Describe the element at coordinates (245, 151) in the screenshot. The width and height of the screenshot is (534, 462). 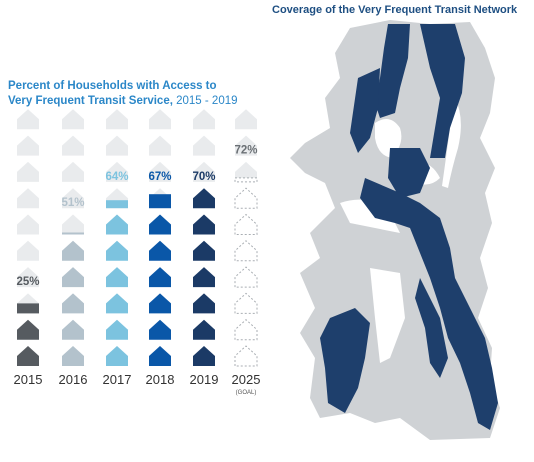
I see `value-label: 72%` at that location.